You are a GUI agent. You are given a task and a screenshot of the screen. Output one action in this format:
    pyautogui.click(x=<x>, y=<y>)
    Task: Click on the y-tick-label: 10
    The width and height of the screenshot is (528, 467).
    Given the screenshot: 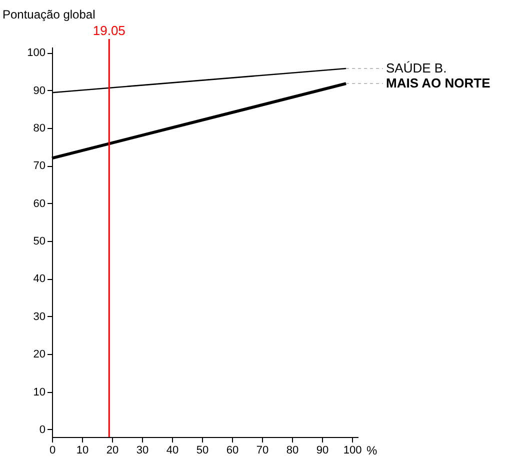 What is the action you would take?
    pyautogui.click(x=39, y=392)
    